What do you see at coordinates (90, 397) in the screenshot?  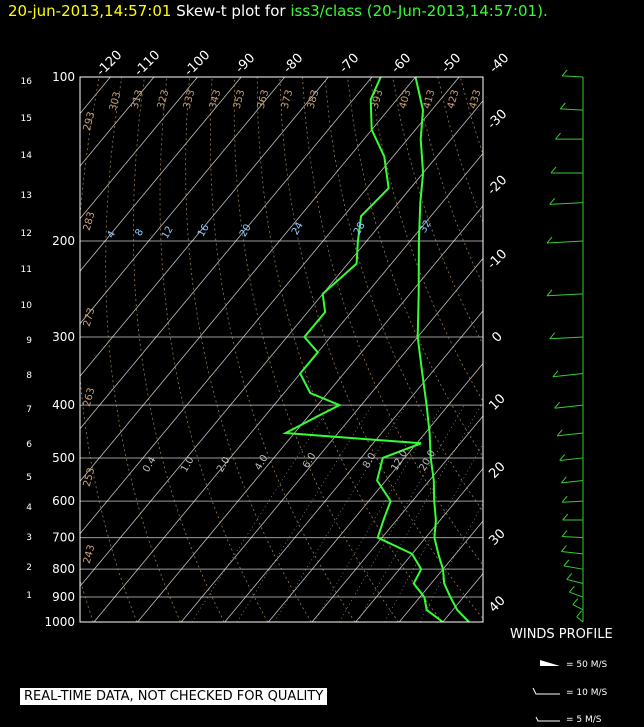 I see `dry-adiabat-label: 263` at bounding box center [90, 397].